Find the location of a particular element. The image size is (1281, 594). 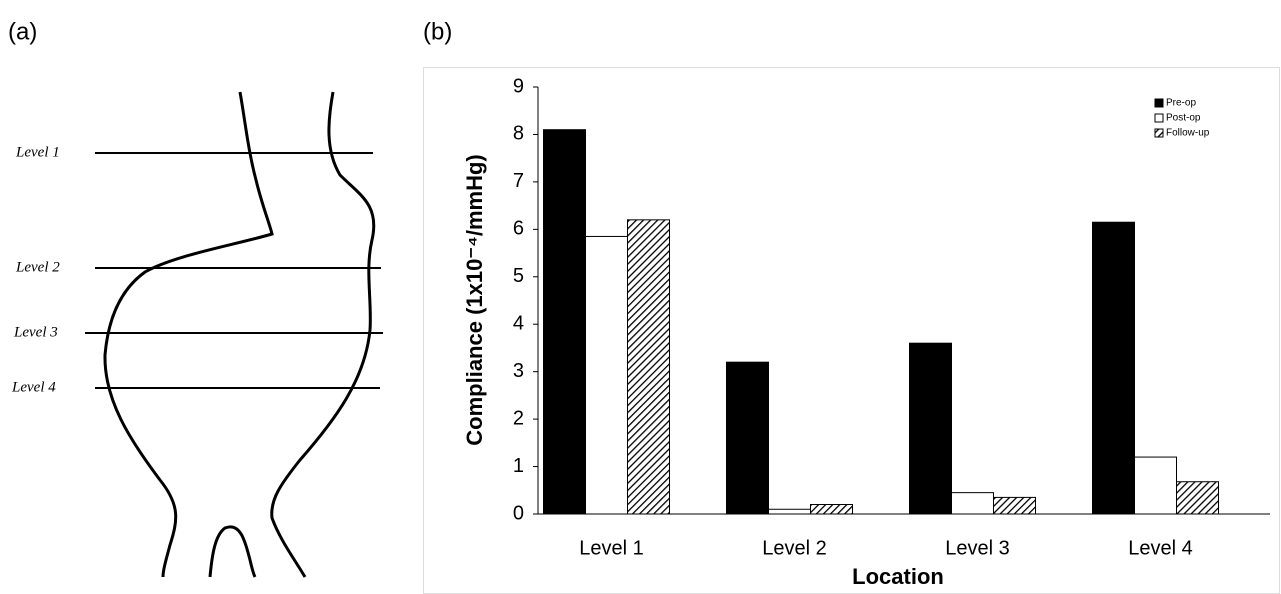

y-axis-title: Compliance (1x10⁻⁴/mmHg) is located at coordinates (474, 299).